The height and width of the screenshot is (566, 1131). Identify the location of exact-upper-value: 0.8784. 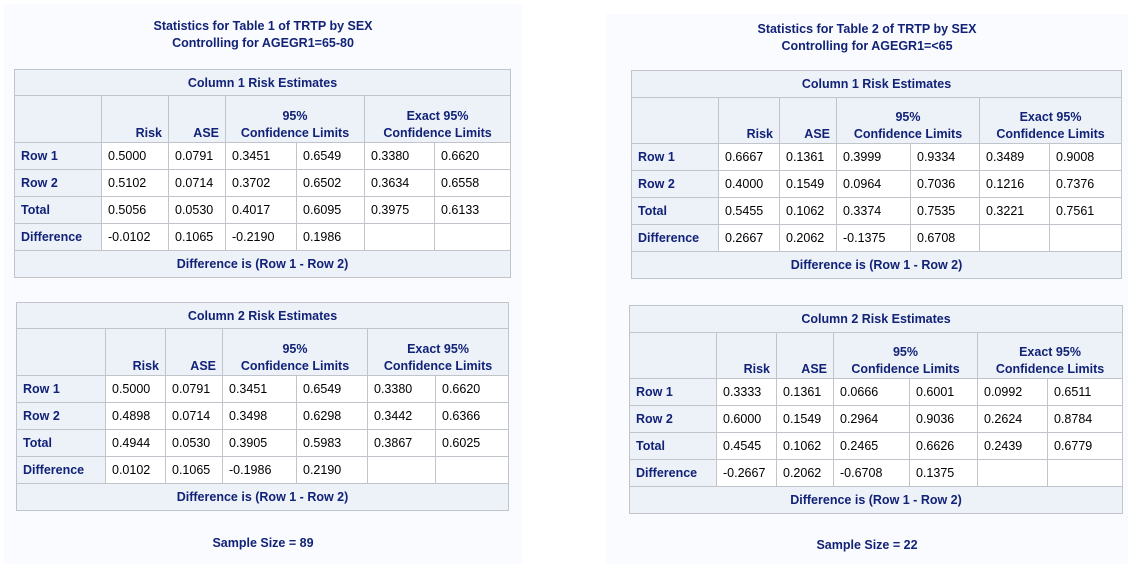
(1085, 419).